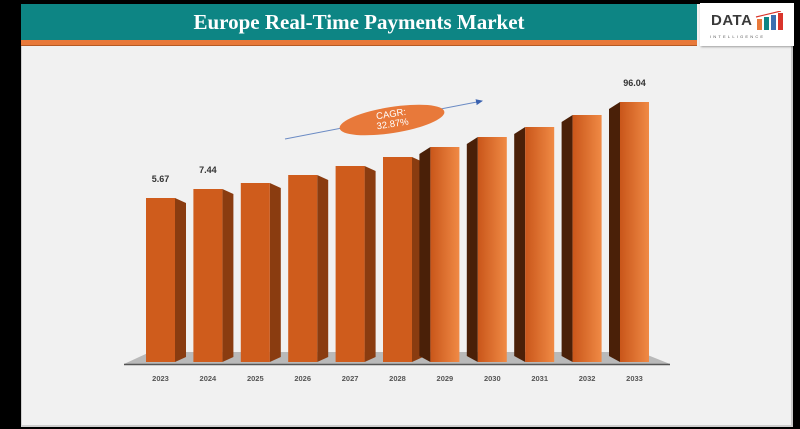 The width and height of the screenshot is (800, 429). What do you see at coordinates (160, 280) in the screenshot?
I see `bar-2023` at bounding box center [160, 280].